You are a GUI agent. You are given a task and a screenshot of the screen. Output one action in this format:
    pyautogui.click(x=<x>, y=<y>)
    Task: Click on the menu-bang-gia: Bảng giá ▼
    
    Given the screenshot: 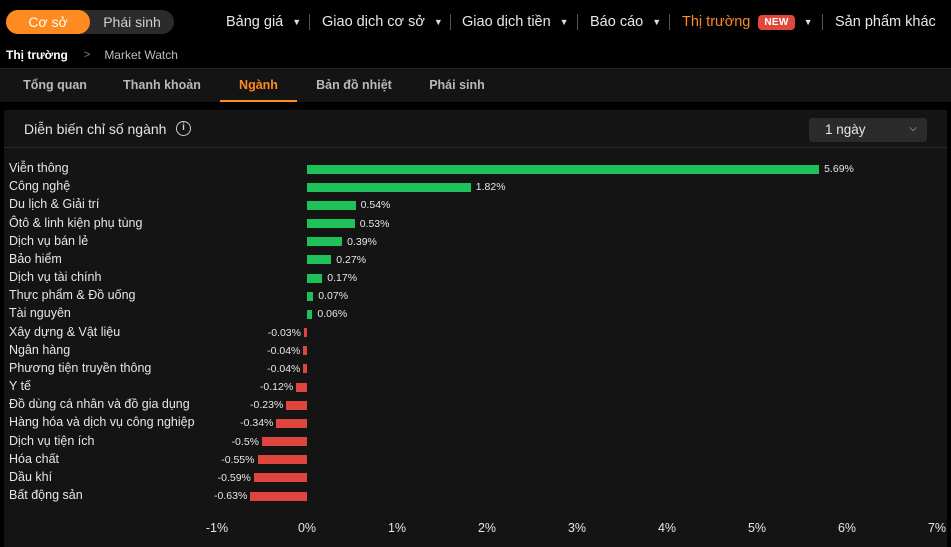 What is the action you would take?
    pyautogui.click(x=263, y=22)
    